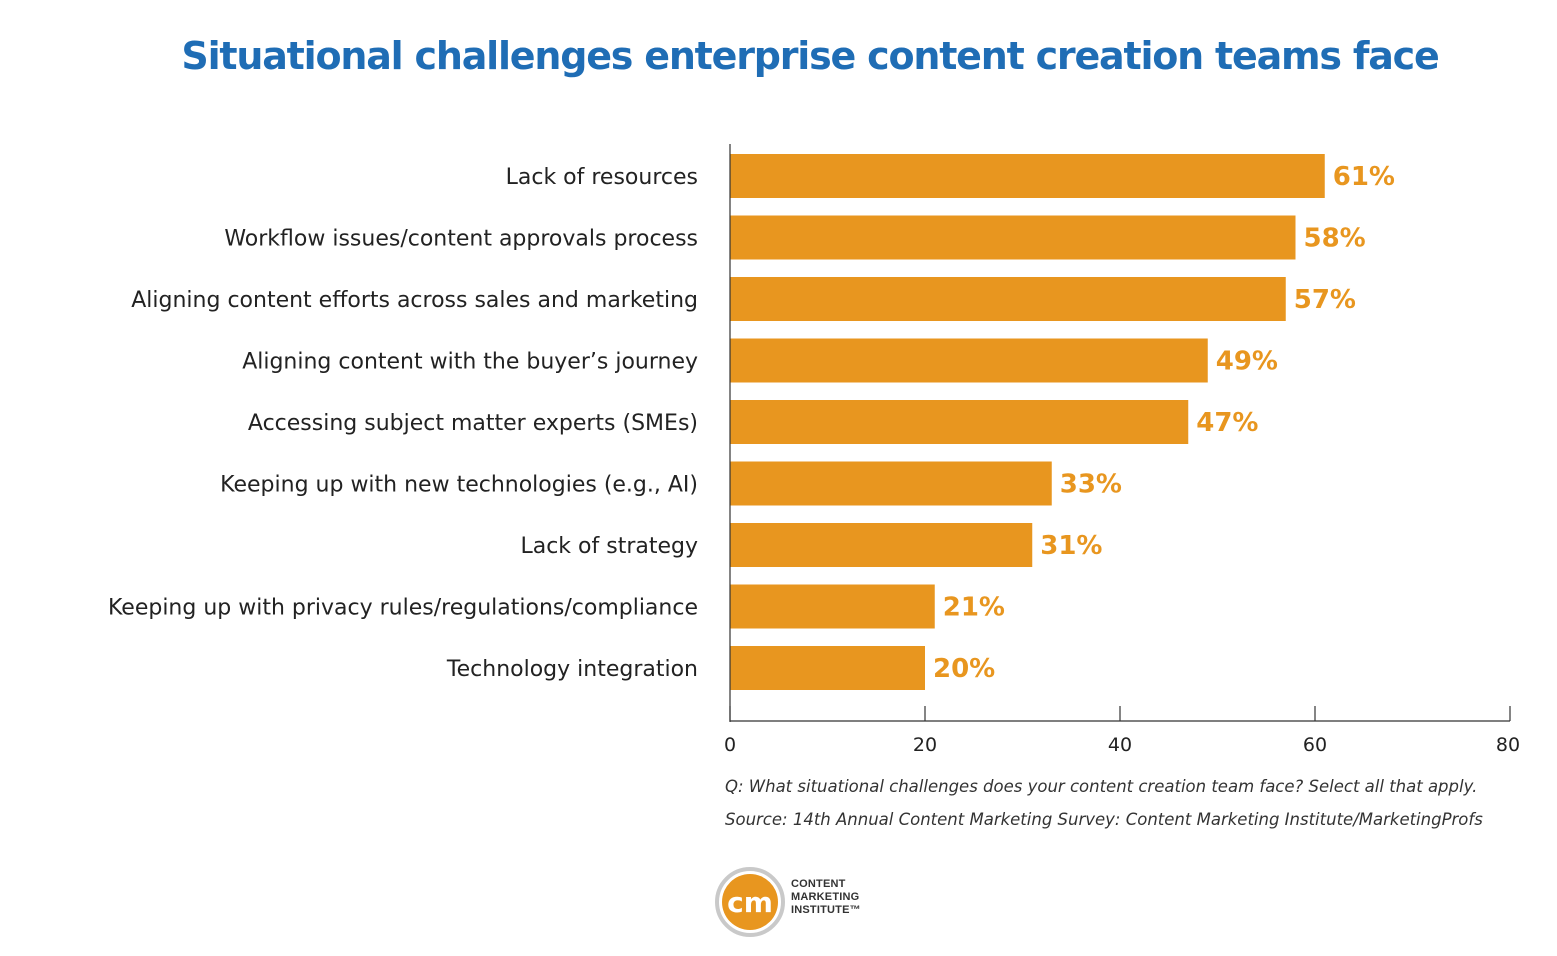 The width and height of the screenshot is (1557, 956). Describe the element at coordinates (1071, 546) in the screenshot. I see `value-label-7: 31%` at that location.